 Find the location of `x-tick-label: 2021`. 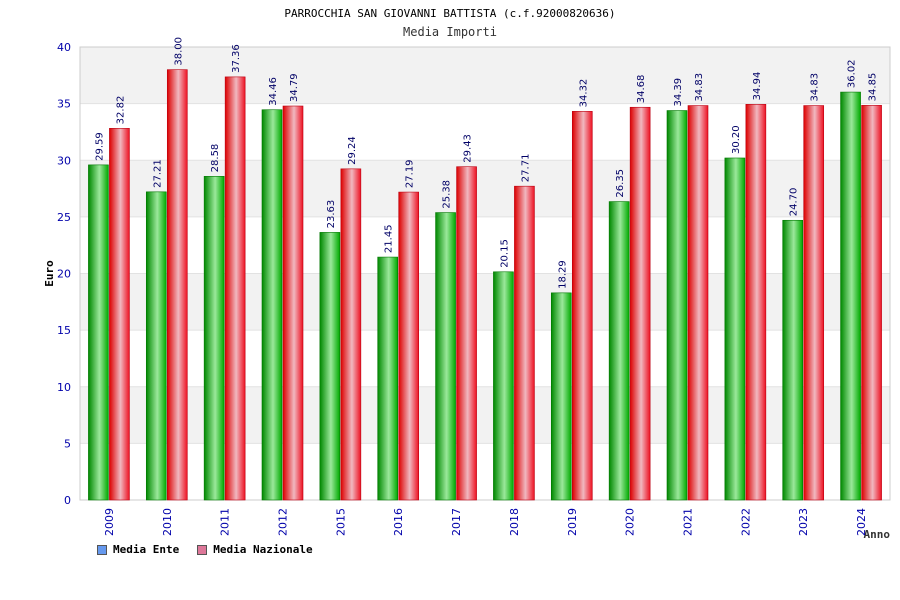

x-tick-label: 2021 is located at coordinates (688, 522).